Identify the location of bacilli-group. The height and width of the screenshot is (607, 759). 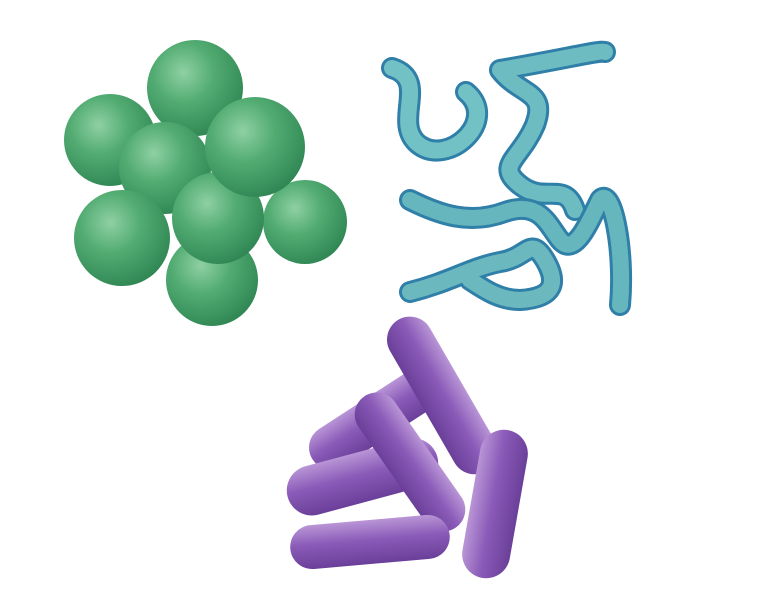
(407, 447).